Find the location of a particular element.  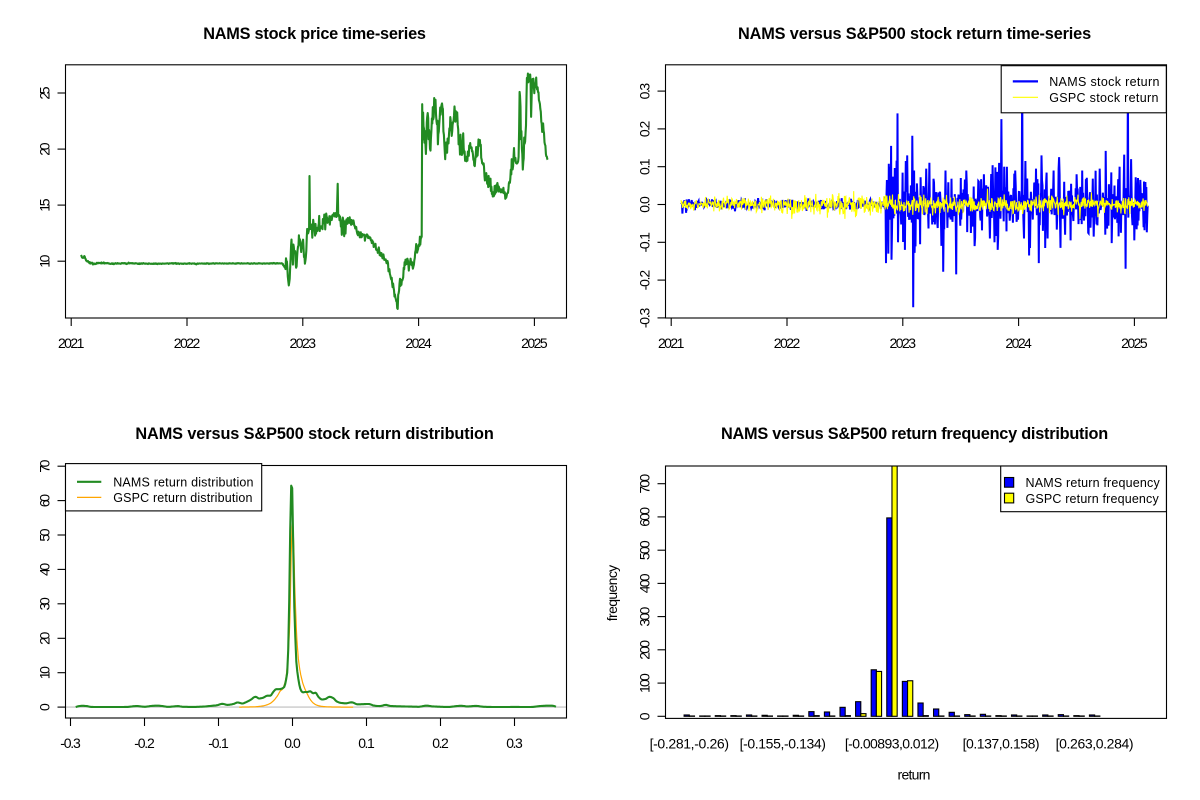

svg-text: 200 is located at coordinates (645, 650).